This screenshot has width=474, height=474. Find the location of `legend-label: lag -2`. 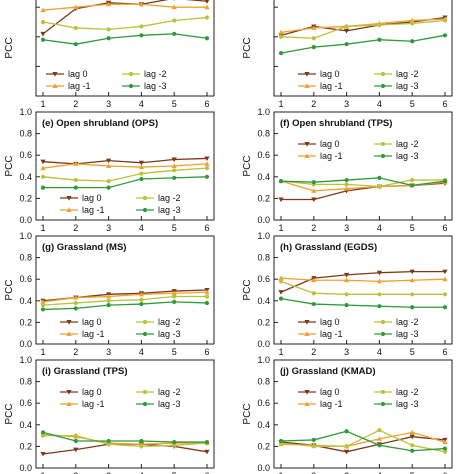

legend-label: lag -2 is located at coordinates (407, 74).